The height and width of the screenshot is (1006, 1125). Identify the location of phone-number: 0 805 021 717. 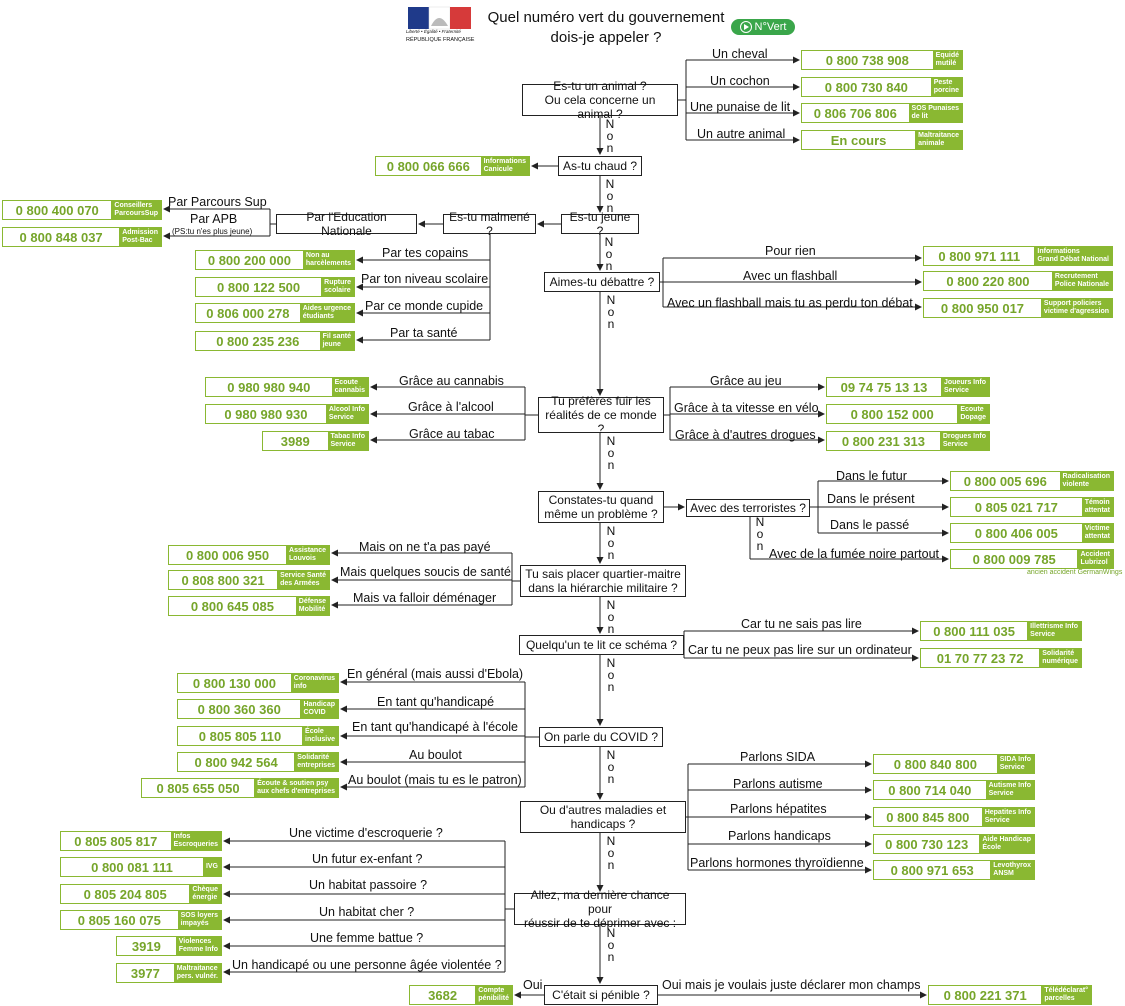
(1016, 507).